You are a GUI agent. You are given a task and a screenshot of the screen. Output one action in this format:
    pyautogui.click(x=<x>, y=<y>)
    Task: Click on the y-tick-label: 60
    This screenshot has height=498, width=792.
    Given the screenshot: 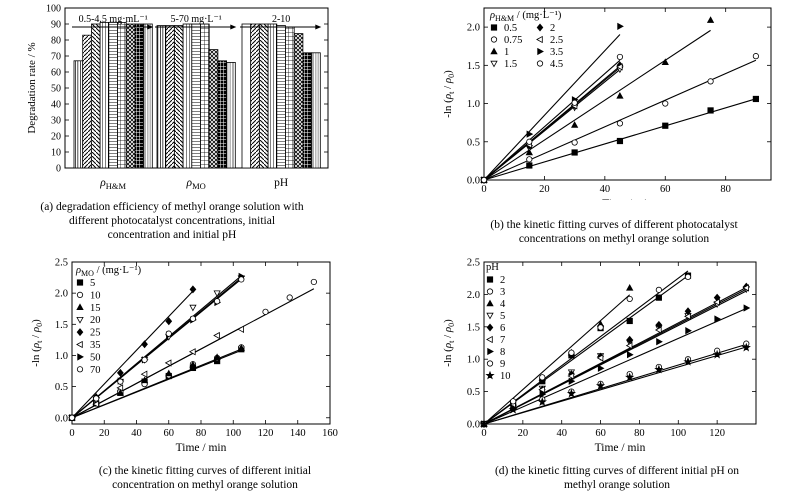 What is the action you would take?
    pyautogui.click(x=56, y=73)
    